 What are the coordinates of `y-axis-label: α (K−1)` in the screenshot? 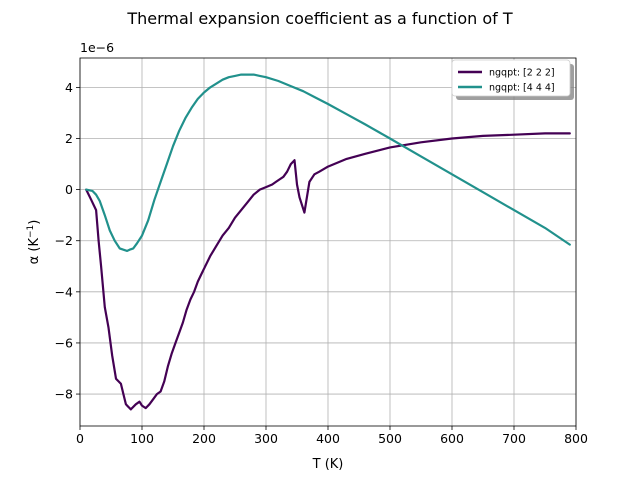 It's located at (34, 242).